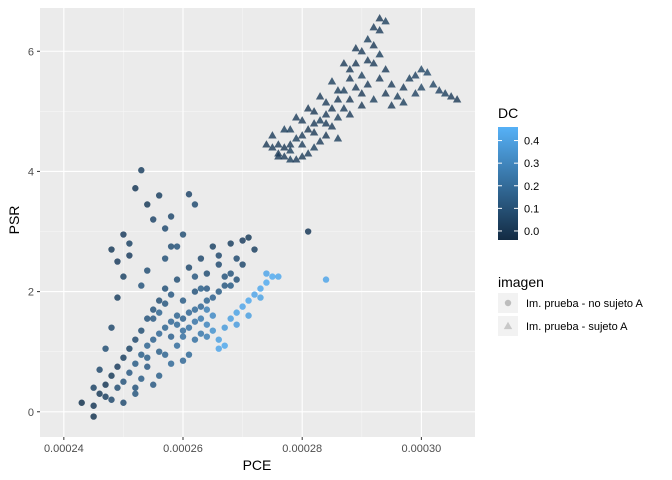 Image resolution: width=672 pixels, height=480 pixels. What do you see at coordinates (531, 142) in the screenshot?
I see `colorbar-tick-label: 0.4` at bounding box center [531, 142].